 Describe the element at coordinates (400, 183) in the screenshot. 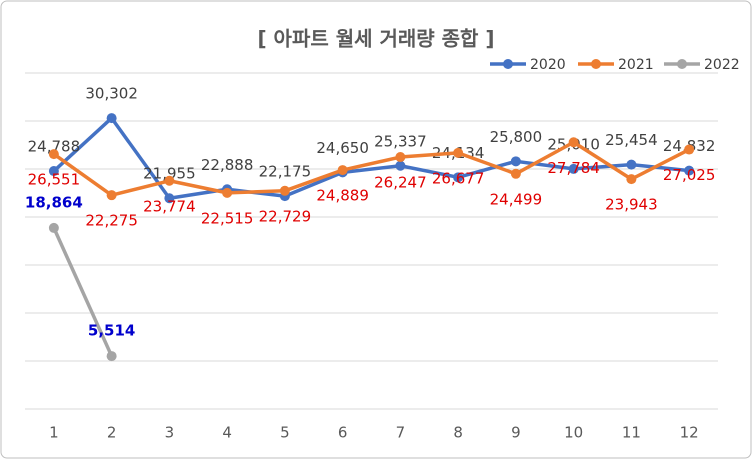

I see `data-label: 26,247` at that location.